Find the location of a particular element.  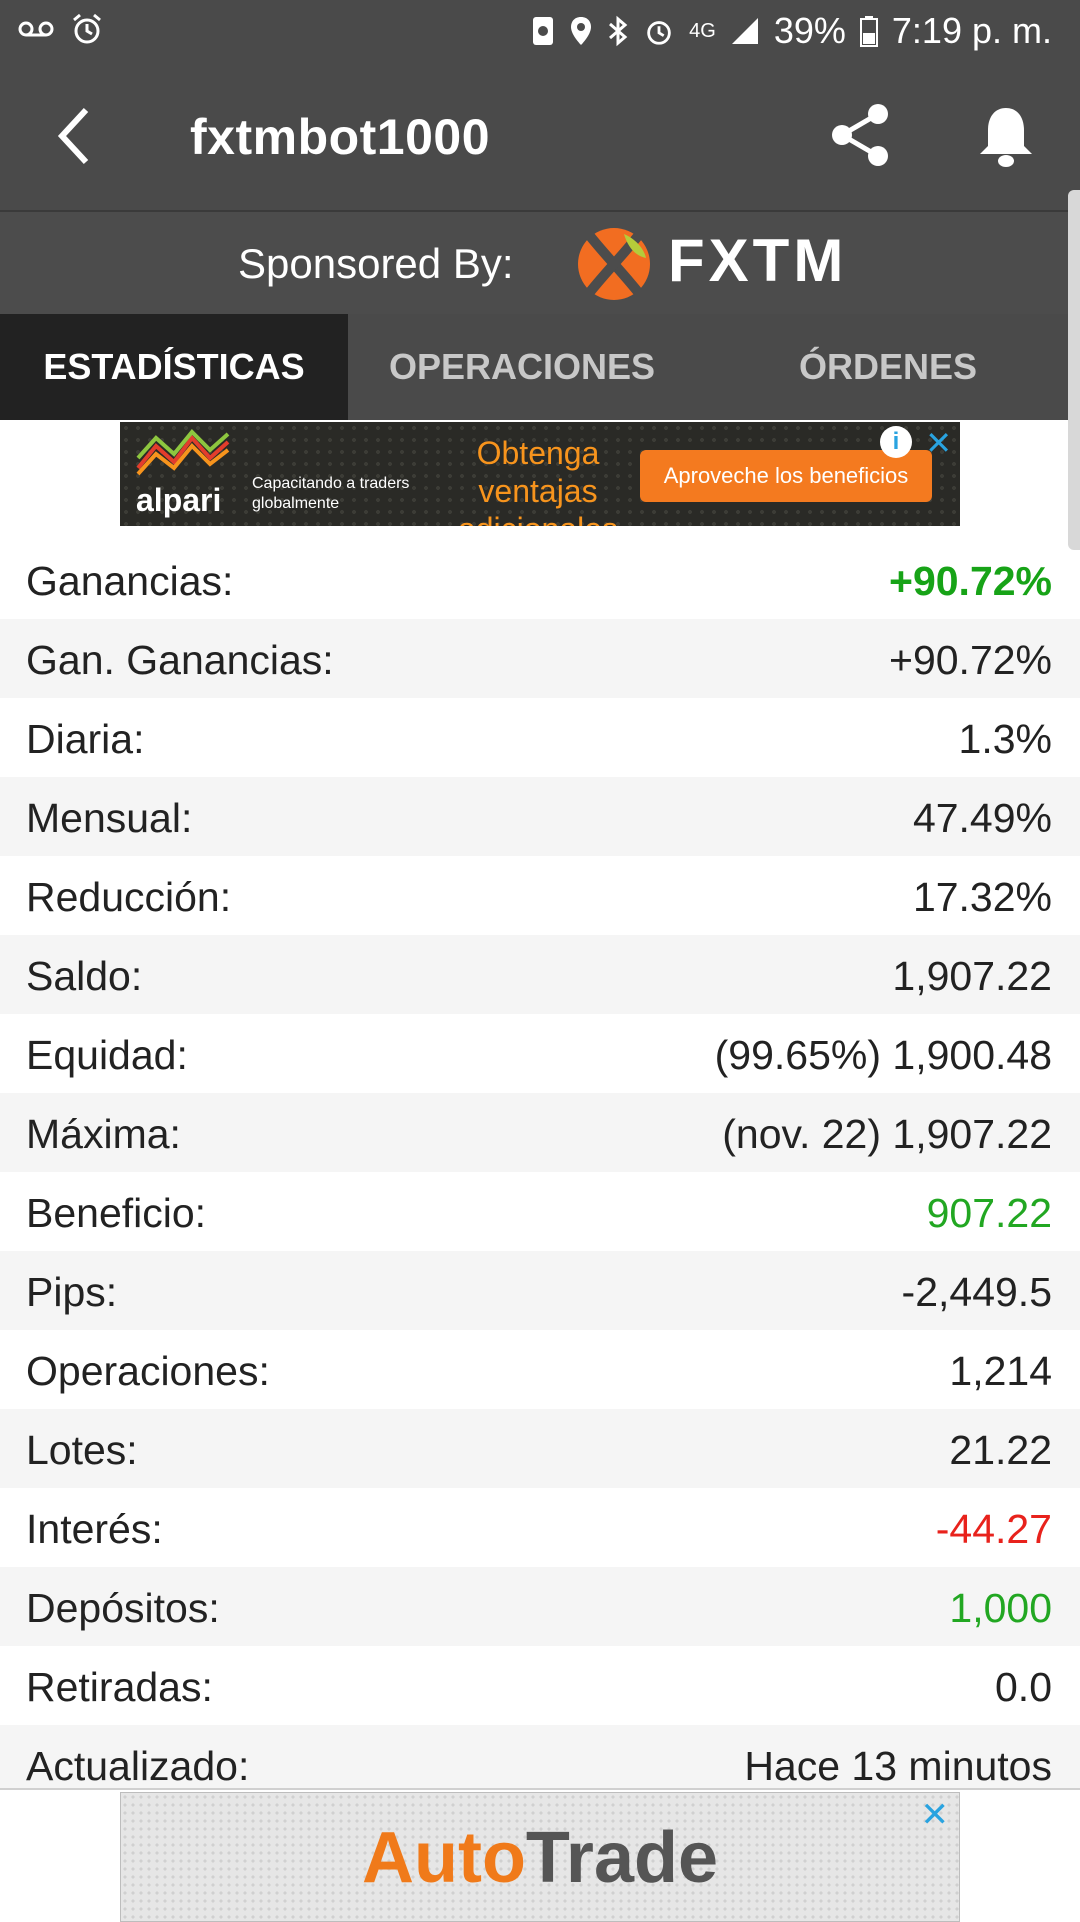

stat-value: -2,449.5 is located at coordinates (976, 1292).